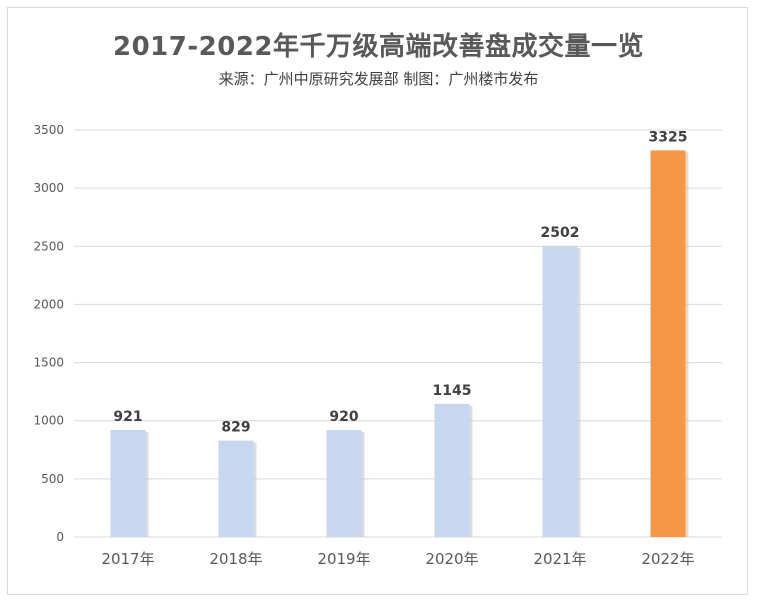 Image resolution: width=757 pixels, height=604 pixels. I want to click on x-tick-label: 2022年, so click(667, 559).